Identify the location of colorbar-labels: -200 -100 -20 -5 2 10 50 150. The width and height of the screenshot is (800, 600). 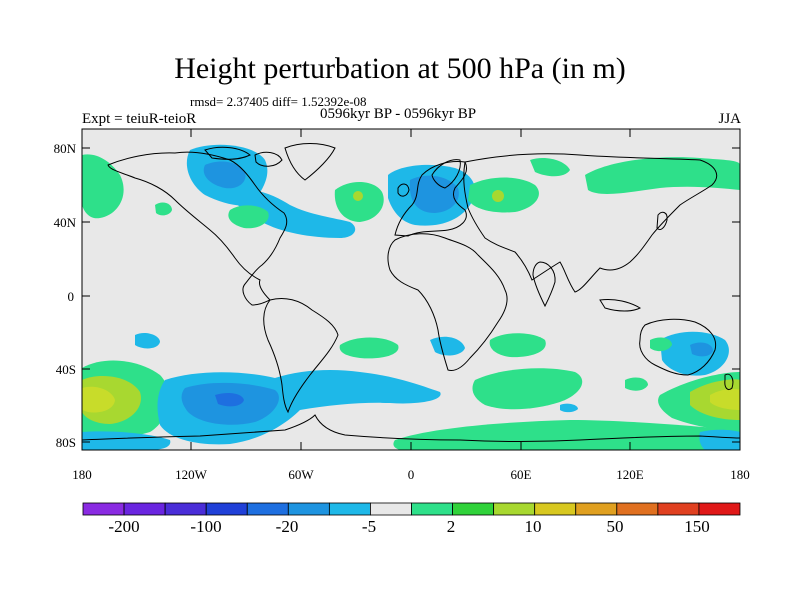
(408, 526).